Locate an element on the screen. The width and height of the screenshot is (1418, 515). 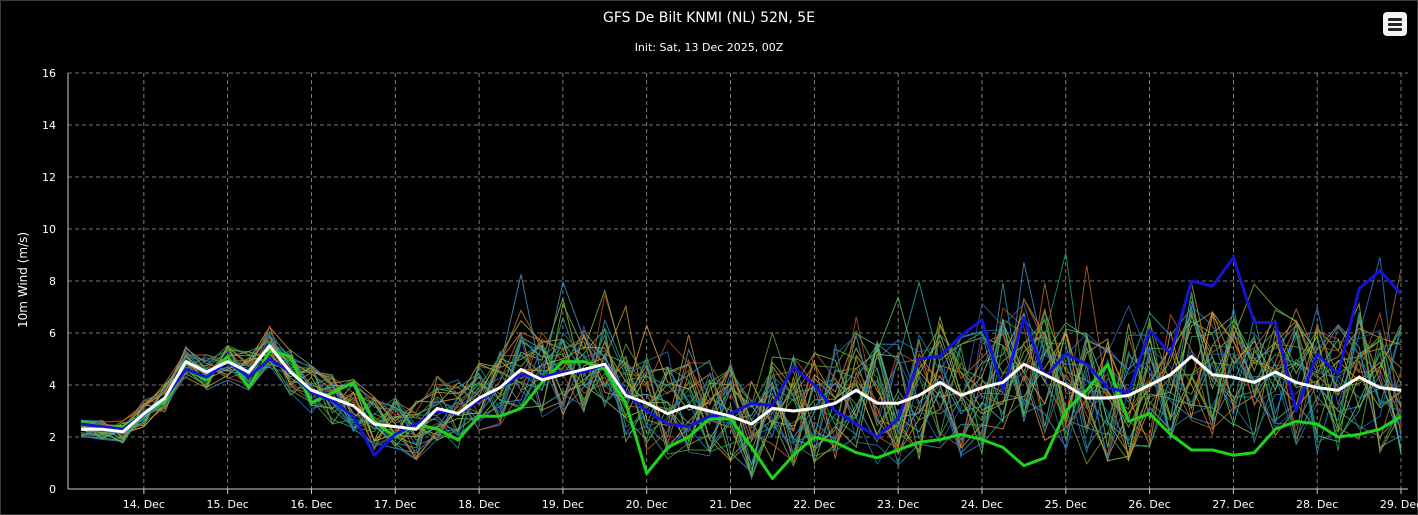
y-tick-label: 12 is located at coordinates (49, 177).